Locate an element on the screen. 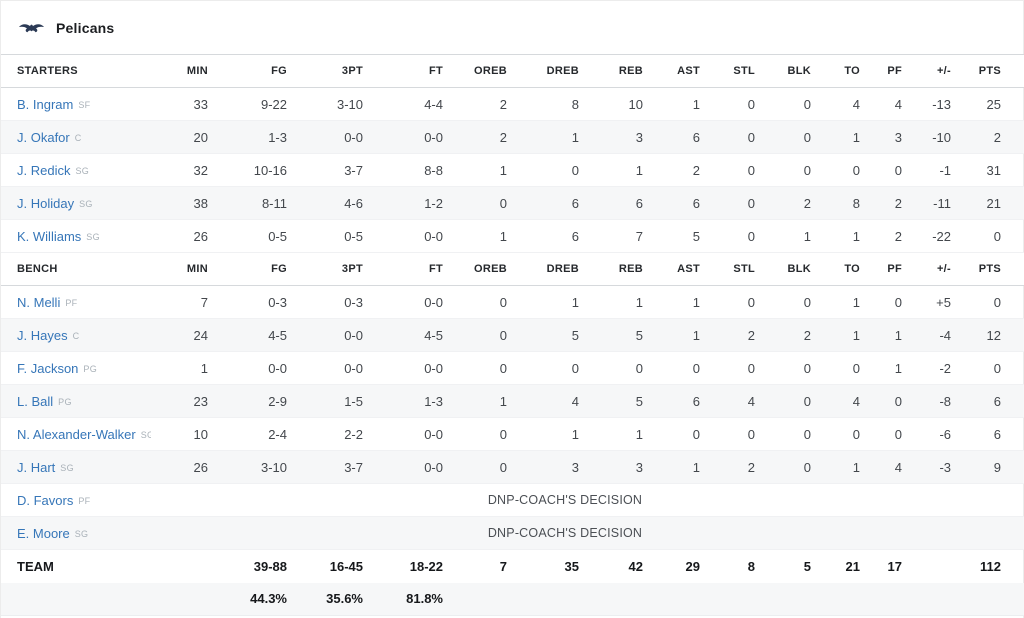 The width and height of the screenshot is (1024, 618). stat-cell: 7 is located at coordinates (639, 236).